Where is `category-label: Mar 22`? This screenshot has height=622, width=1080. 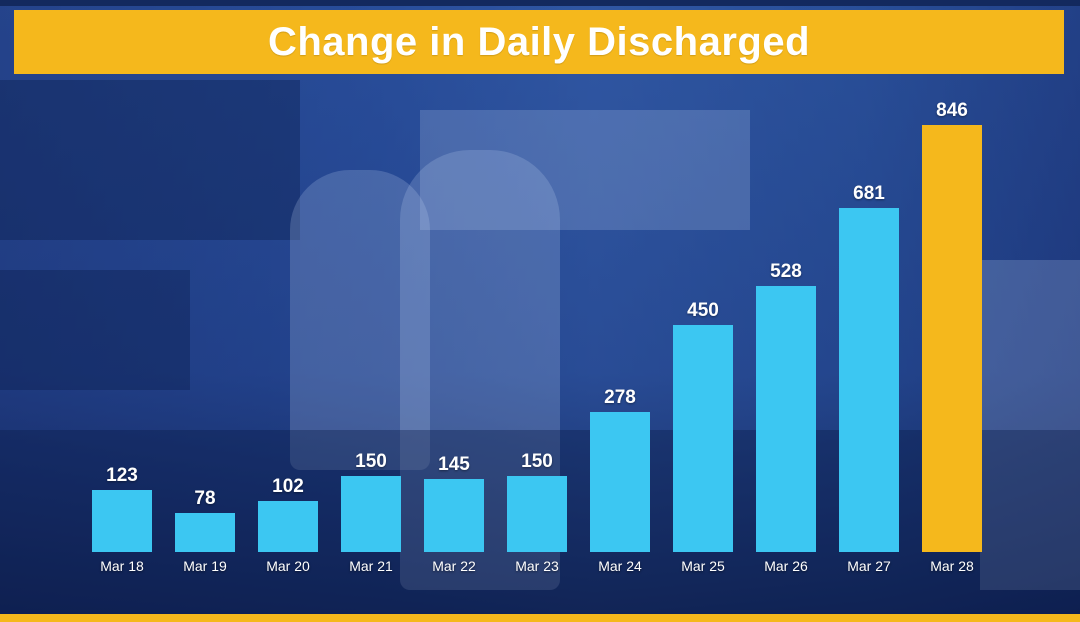
category-label: Mar 22 is located at coordinates (454, 566).